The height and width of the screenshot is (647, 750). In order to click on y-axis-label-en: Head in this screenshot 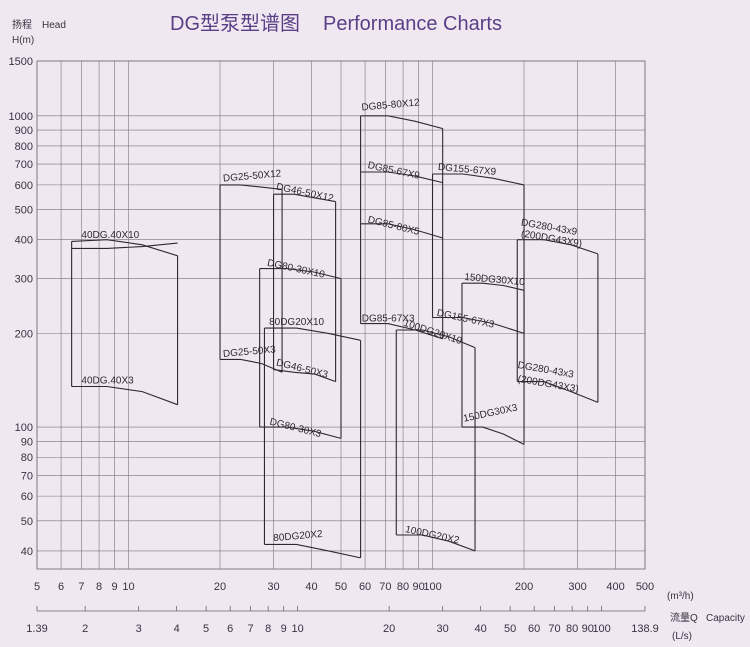, I will do `click(54, 25)`.